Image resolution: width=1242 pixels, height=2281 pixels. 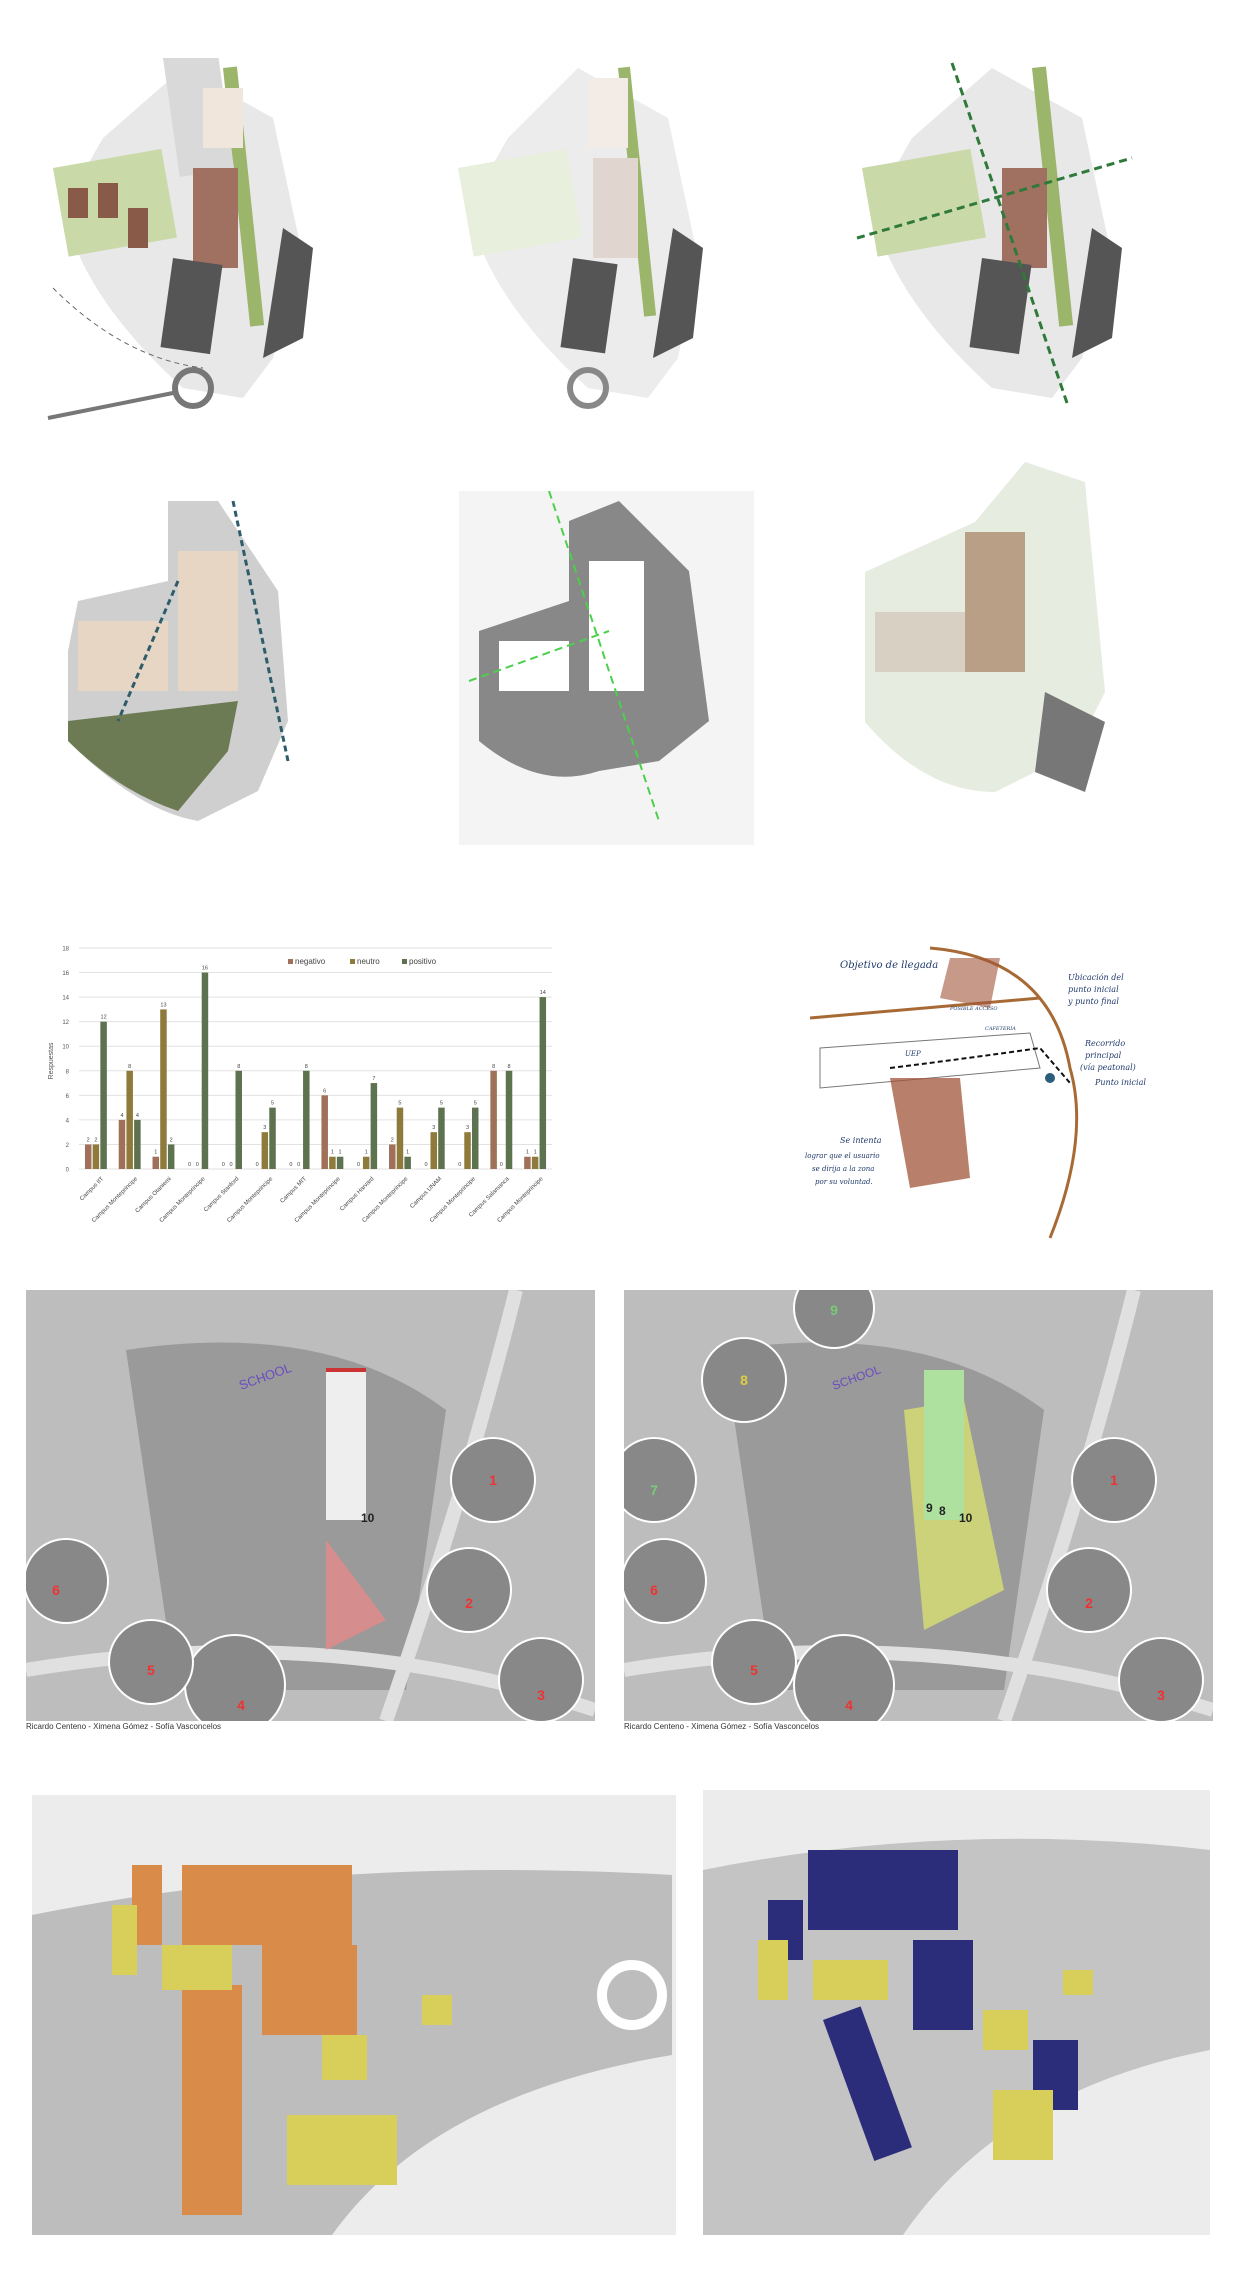 I want to click on x-tick-label: Campus MIT, so click(x=293, y=1190).